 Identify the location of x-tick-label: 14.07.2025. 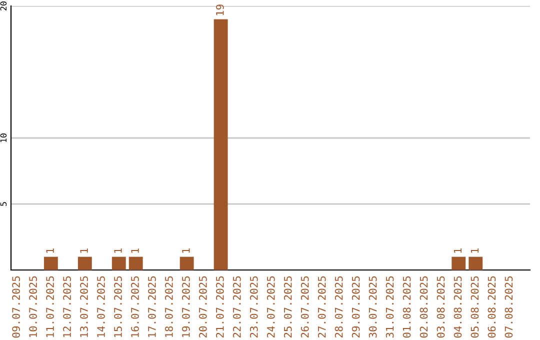
(101, 307).